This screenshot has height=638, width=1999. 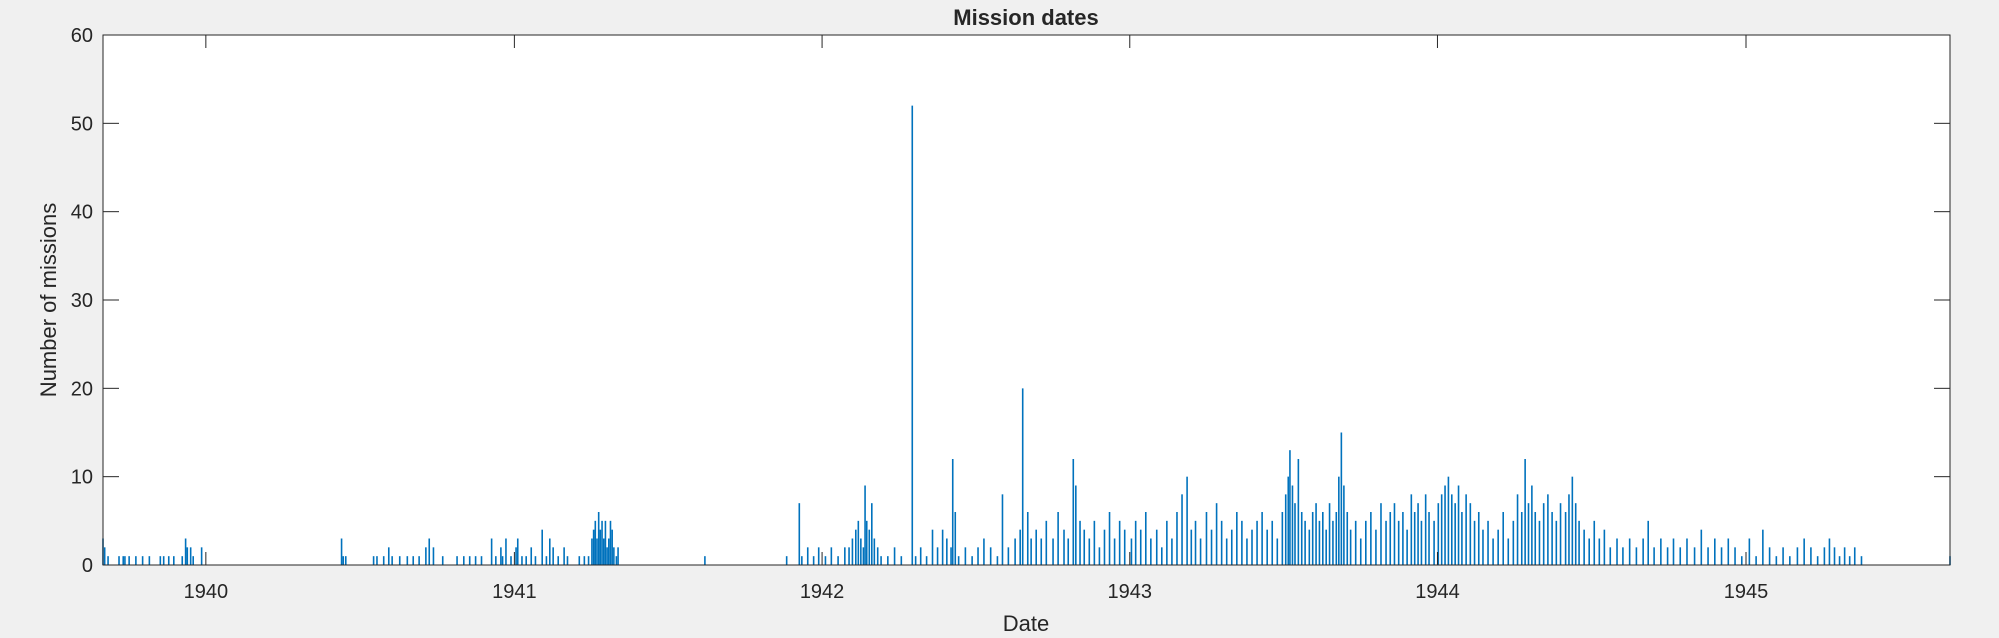 I want to click on x-tick-label-1: 1941, so click(x=514, y=592).